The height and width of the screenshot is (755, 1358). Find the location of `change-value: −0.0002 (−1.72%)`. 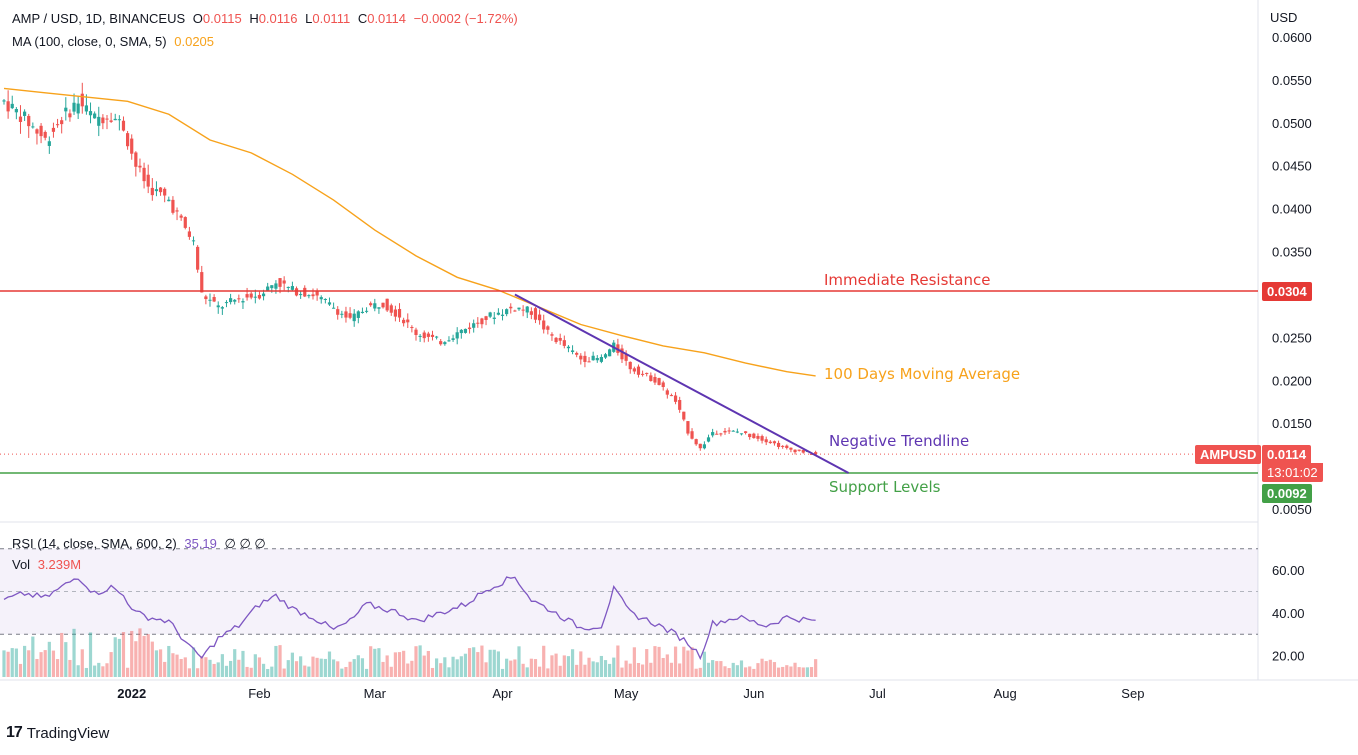

change-value: −0.0002 (−1.72%) is located at coordinates (465, 18).